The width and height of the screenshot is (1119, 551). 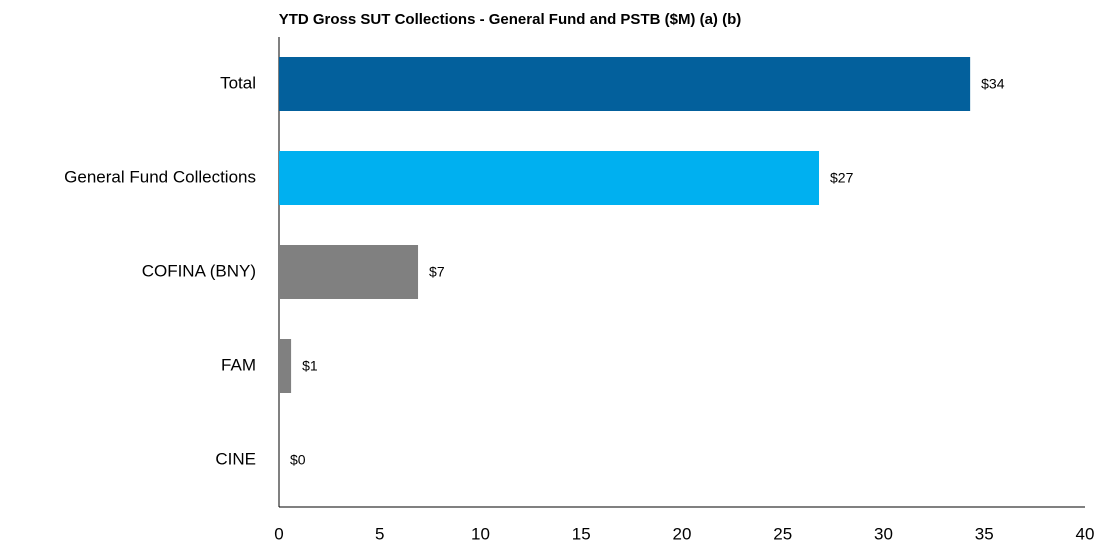 I want to click on x-tick-label: 30, so click(x=883, y=533).